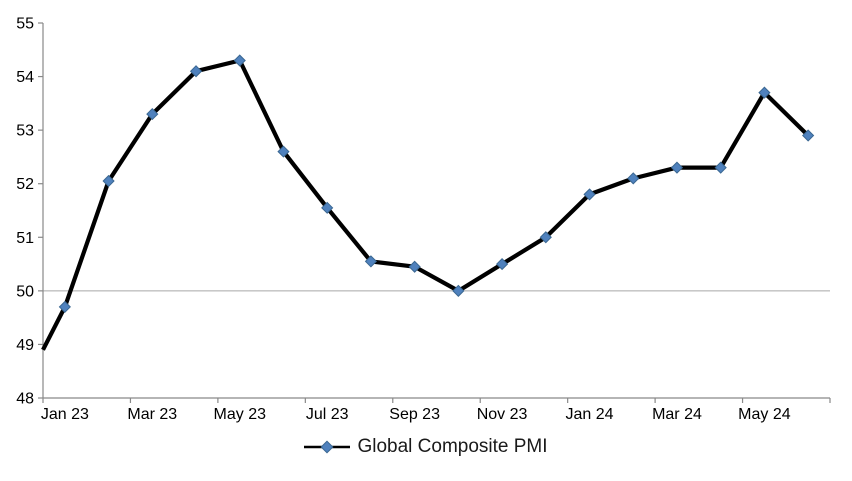 The height and width of the screenshot is (481, 852). What do you see at coordinates (25, 238) in the screenshot?
I see `y-tick-label: 51` at bounding box center [25, 238].